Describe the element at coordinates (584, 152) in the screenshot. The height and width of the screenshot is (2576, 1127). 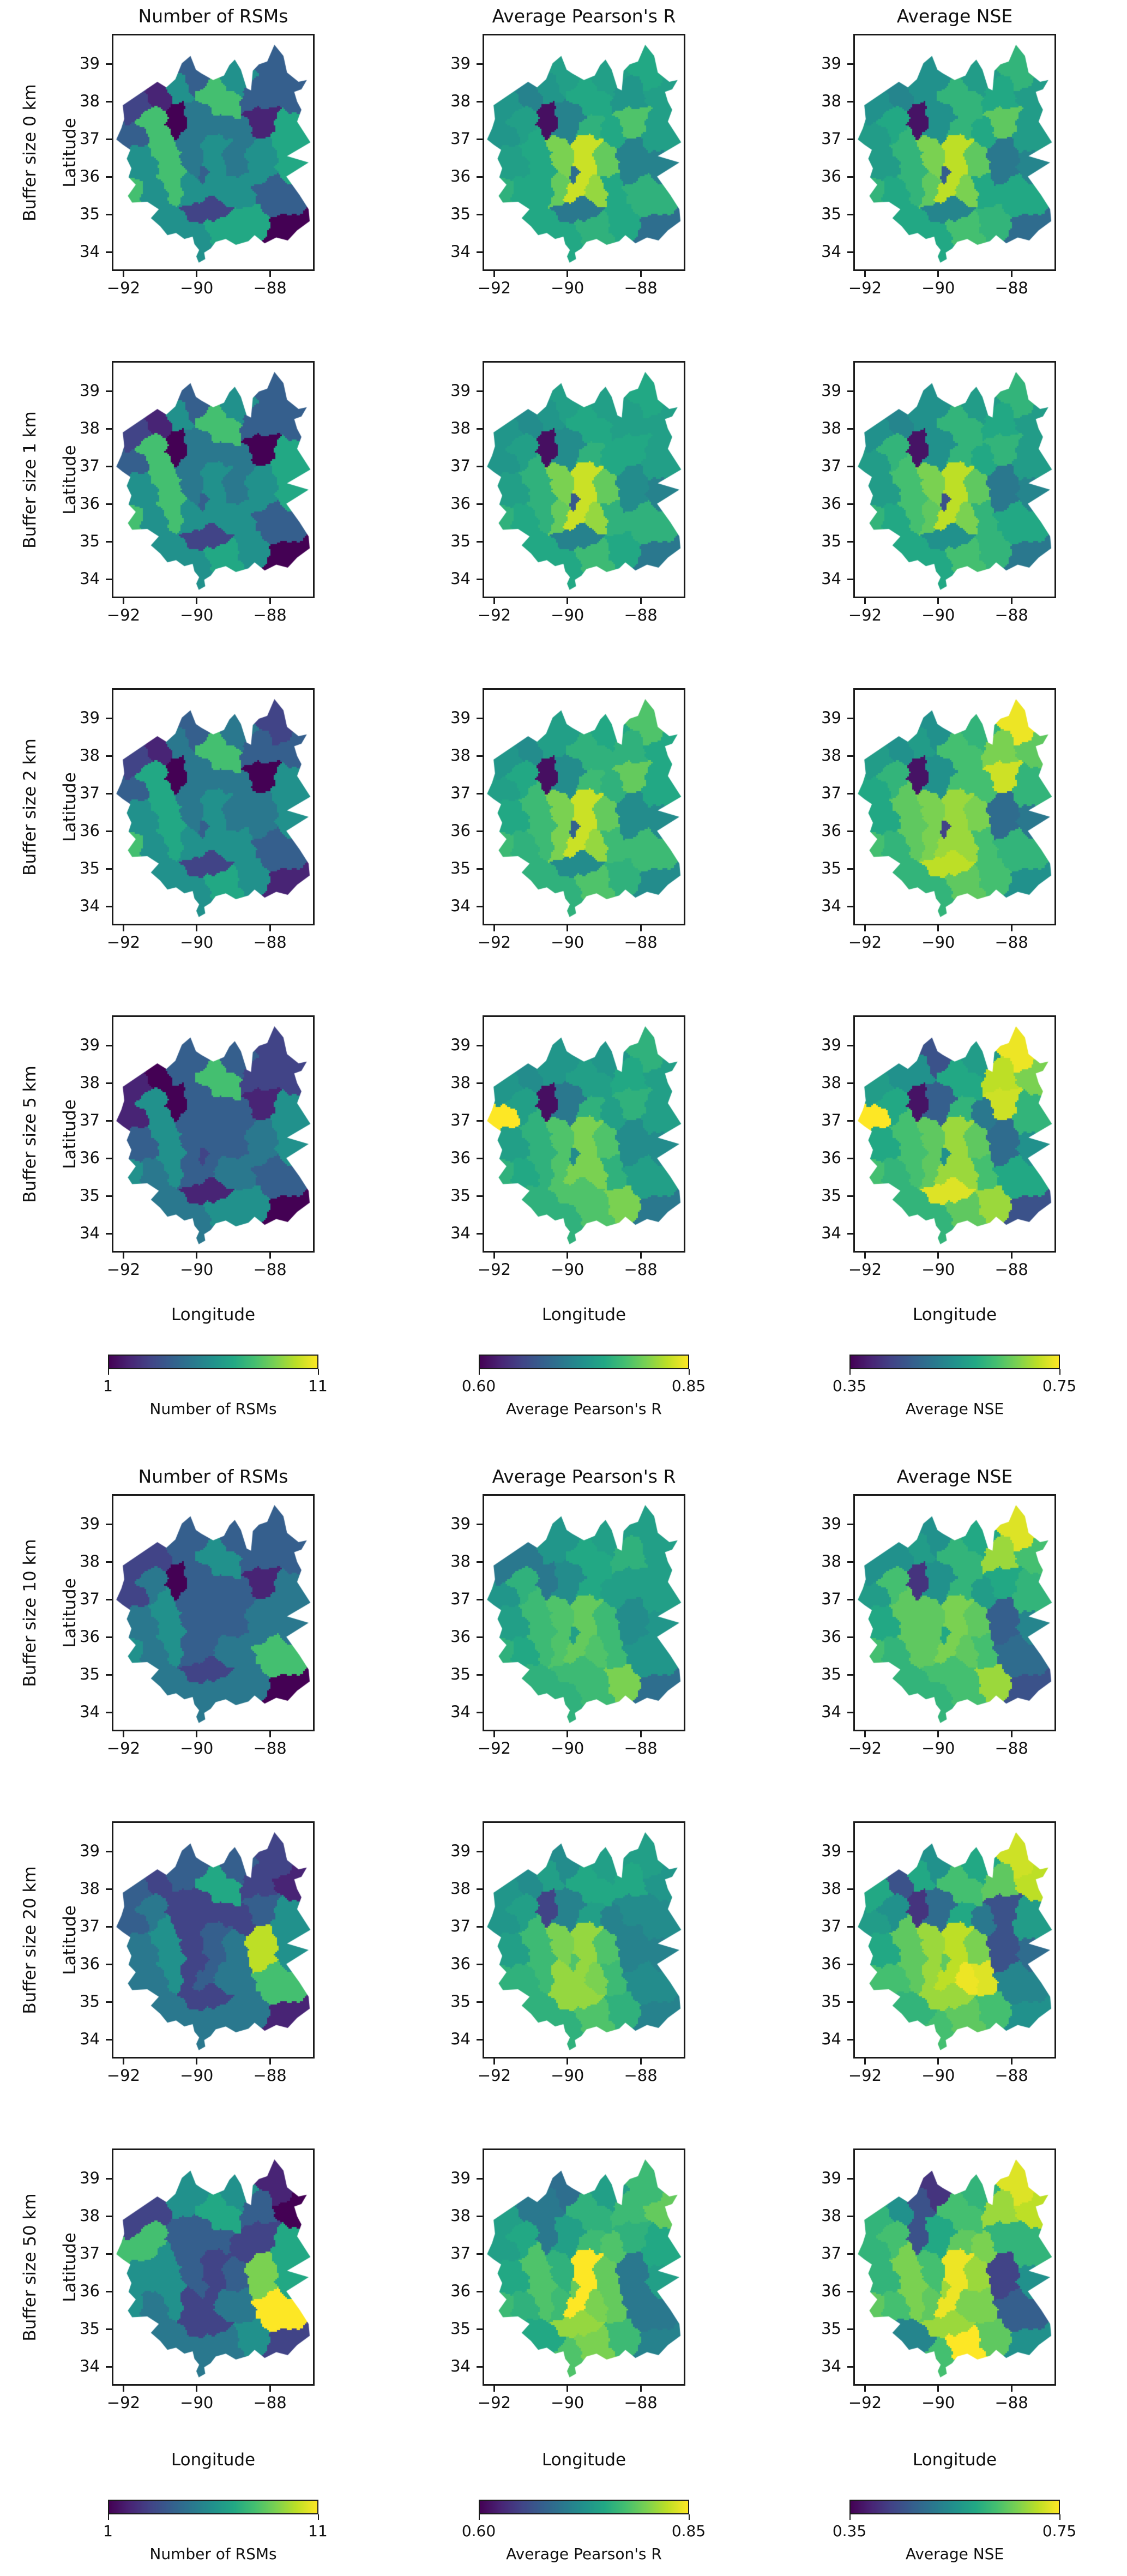
I see `choropleth-canvas-0km-pearson_r` at that location.